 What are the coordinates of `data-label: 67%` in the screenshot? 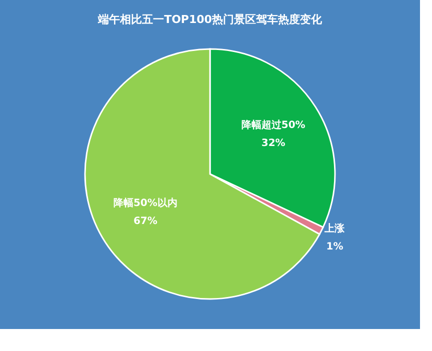 It's located at (145, 222).